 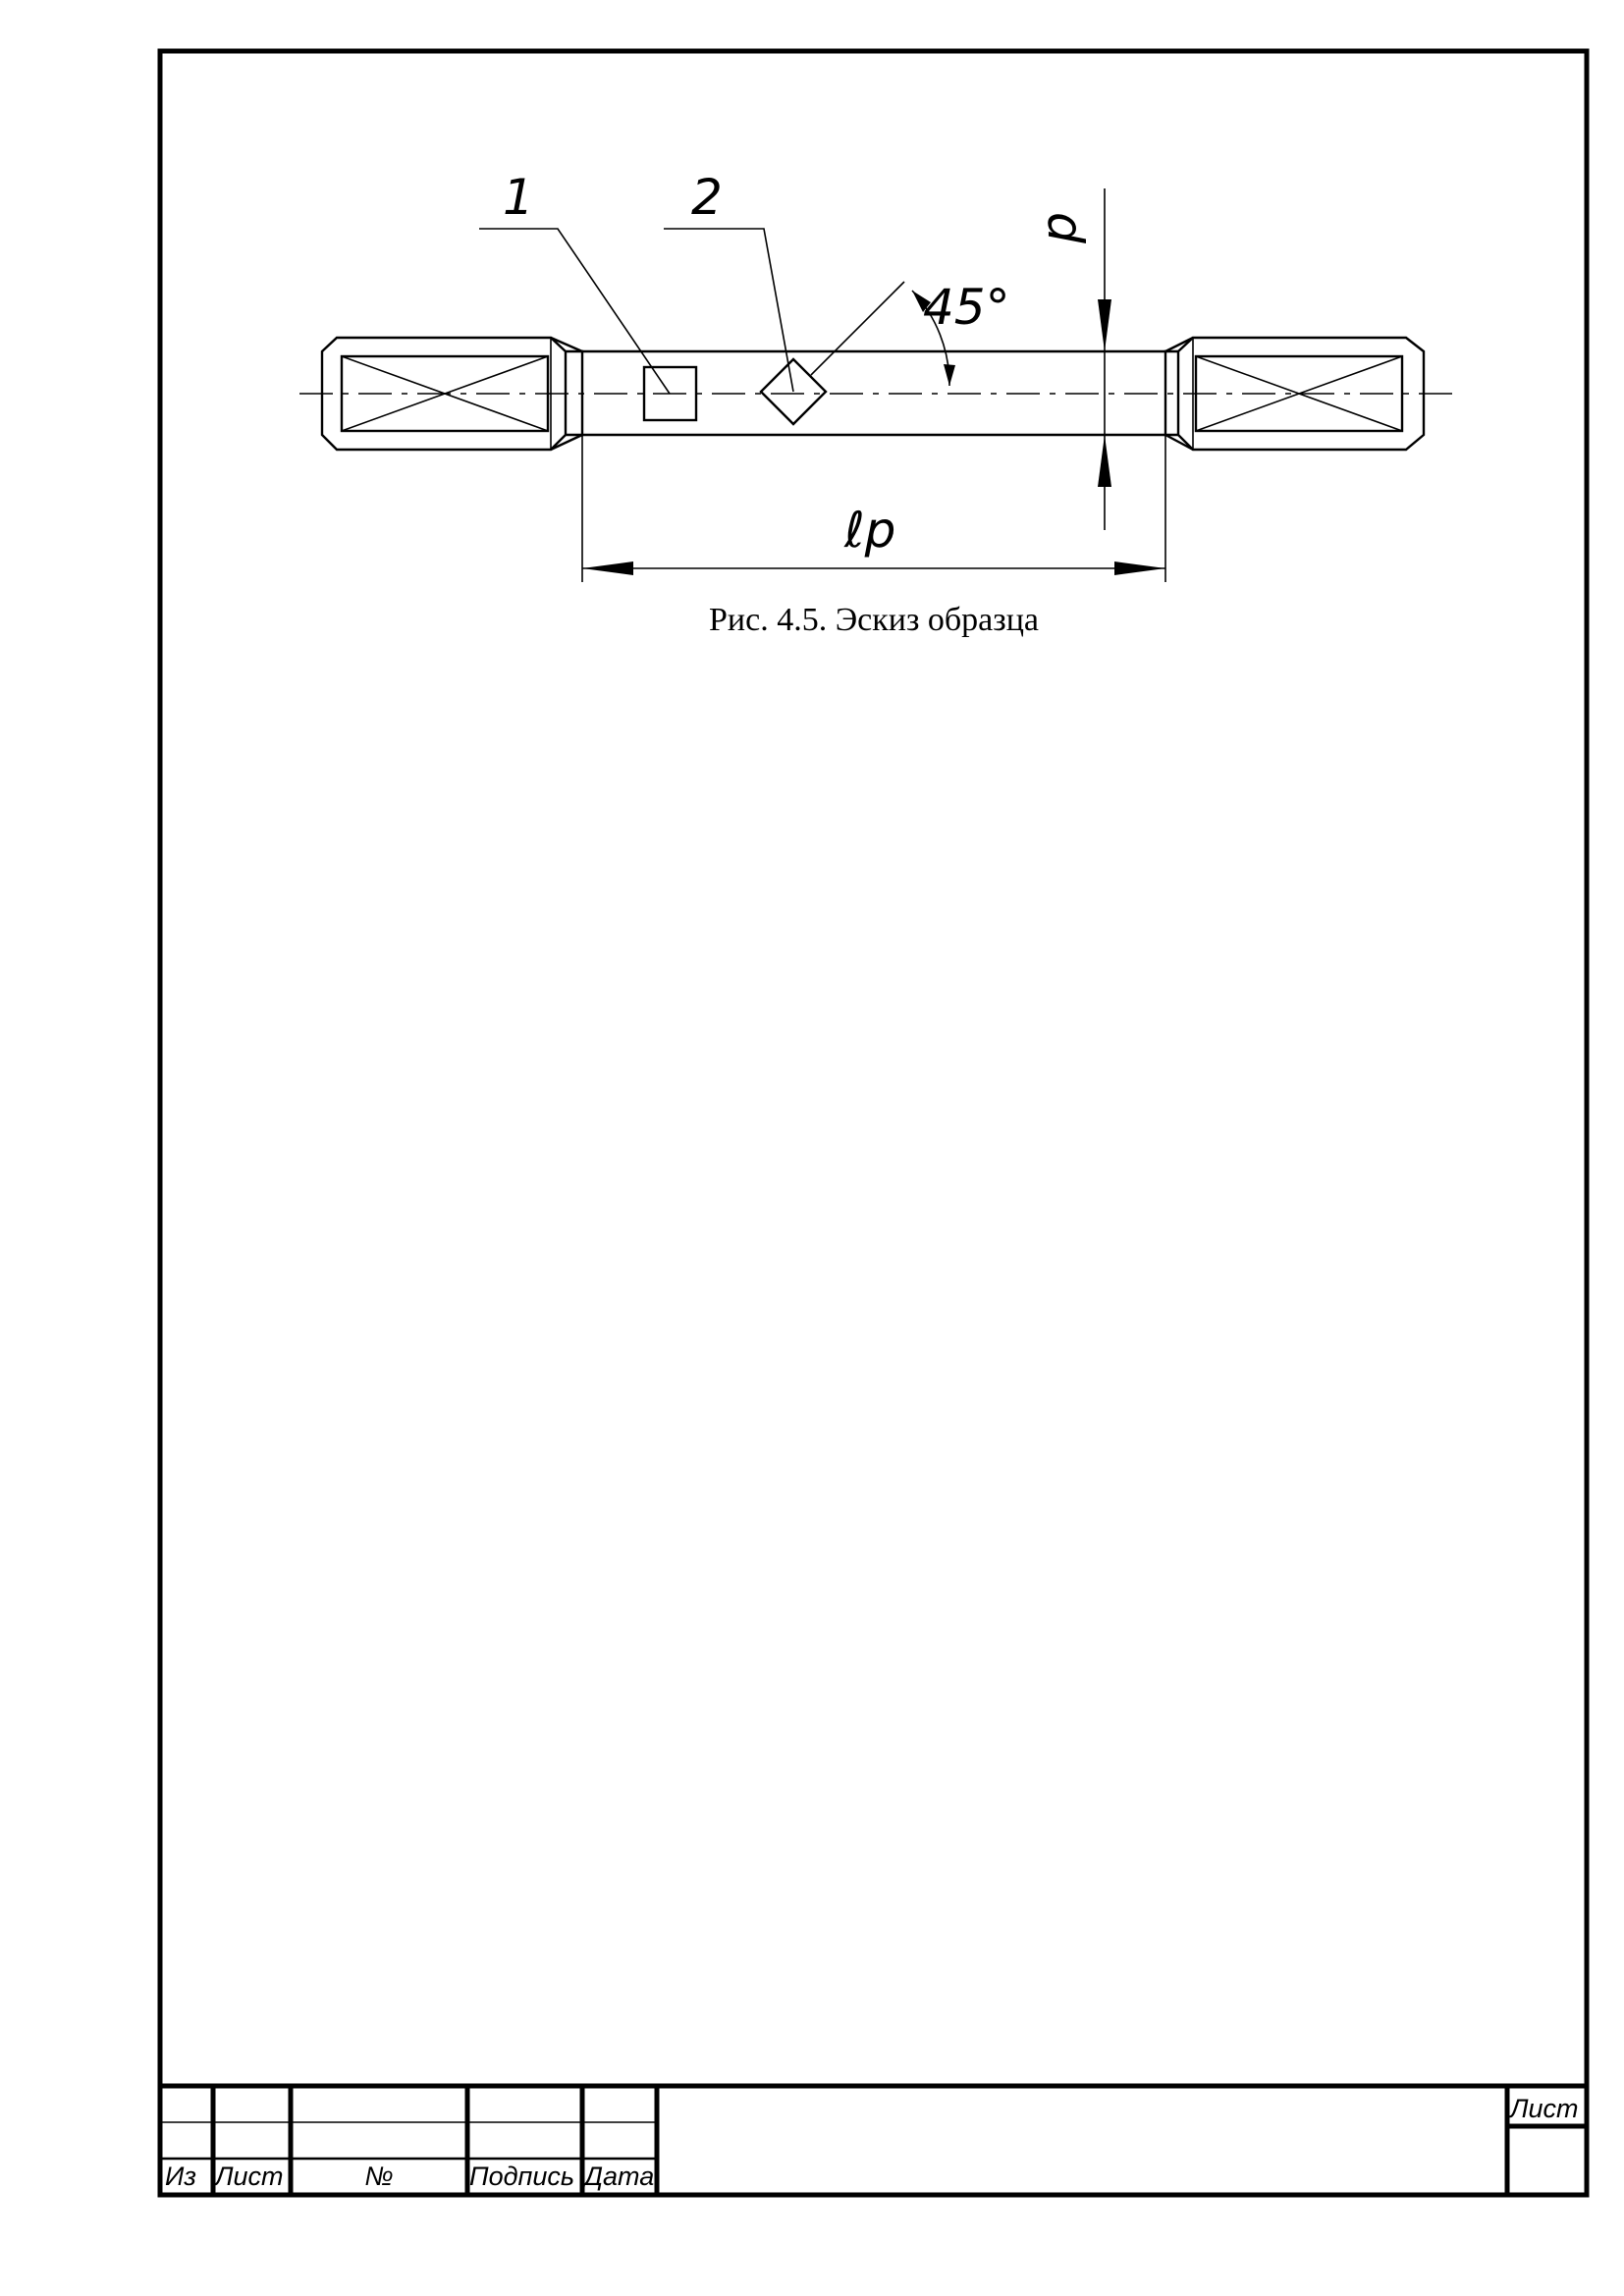 What do you see at coordinates (617, 2177) in the screenshot?
I see `header-date: Дата` at bounding box center [617, 2177].